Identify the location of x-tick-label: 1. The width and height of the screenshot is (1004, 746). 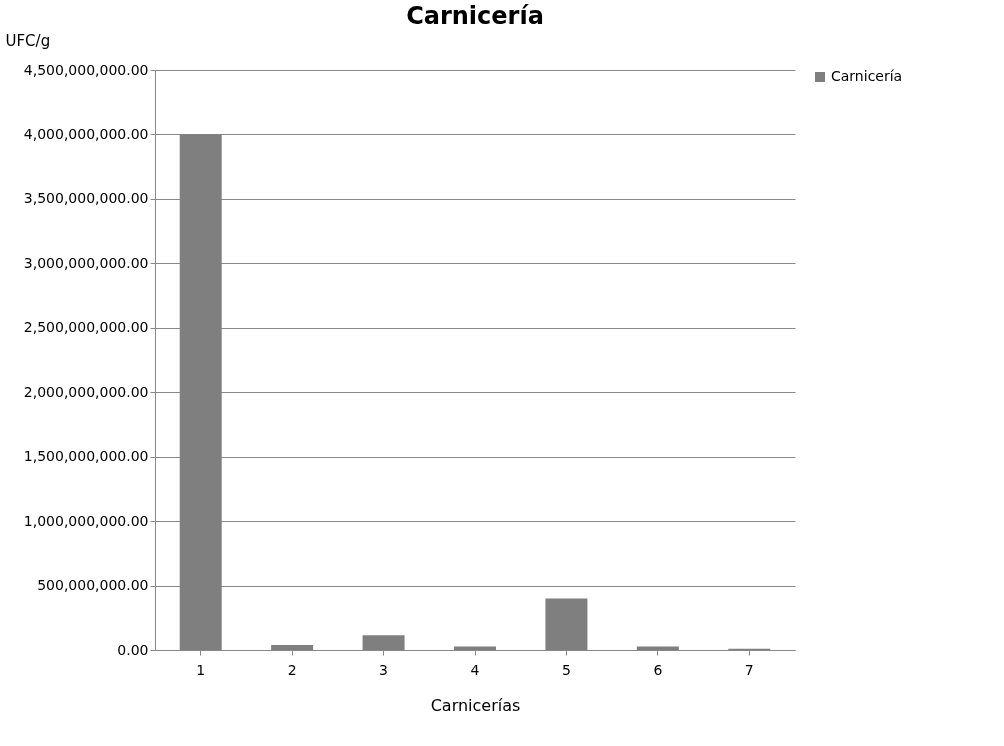
(201, 669).